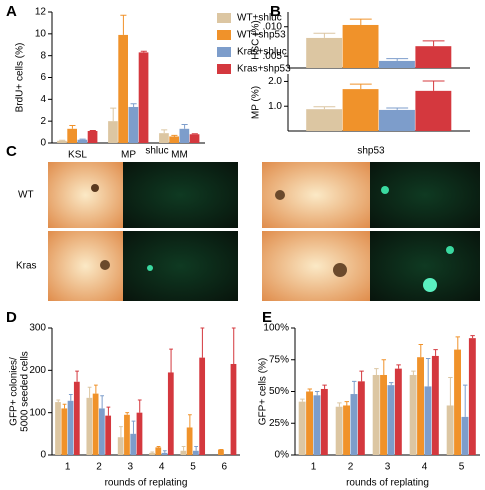  Describe the element at coordinates (279, 423) in the screenshot. I see `y-tick-label: 25%` at that location.